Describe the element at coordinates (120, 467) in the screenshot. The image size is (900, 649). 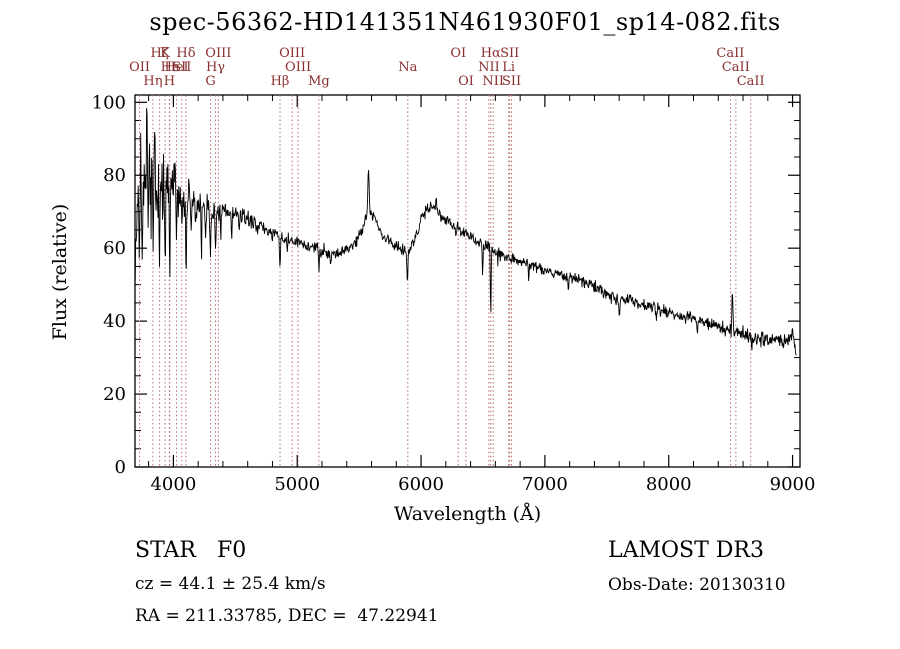
I see `y-tick-label: 0` at that location.